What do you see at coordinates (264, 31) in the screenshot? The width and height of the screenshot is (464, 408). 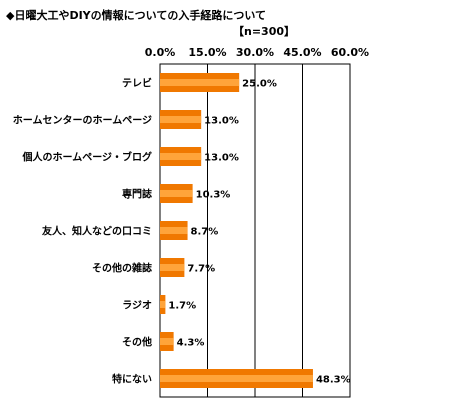 I see `sample-size-label: 【n=300】` at bounding box center [264, 31].